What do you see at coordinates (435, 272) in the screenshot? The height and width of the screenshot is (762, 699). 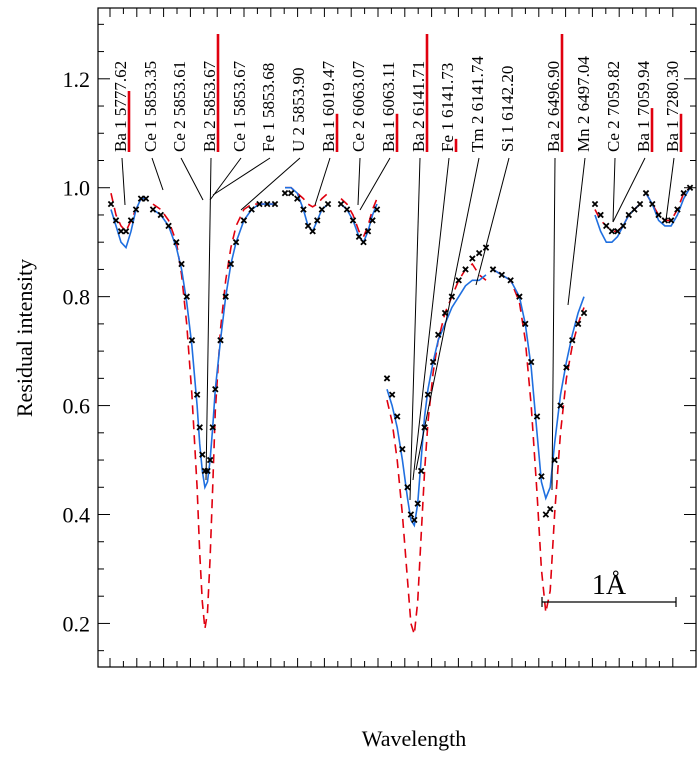 I see `line-id: Fe 1 6141.73` at bounding box center [435, 272].